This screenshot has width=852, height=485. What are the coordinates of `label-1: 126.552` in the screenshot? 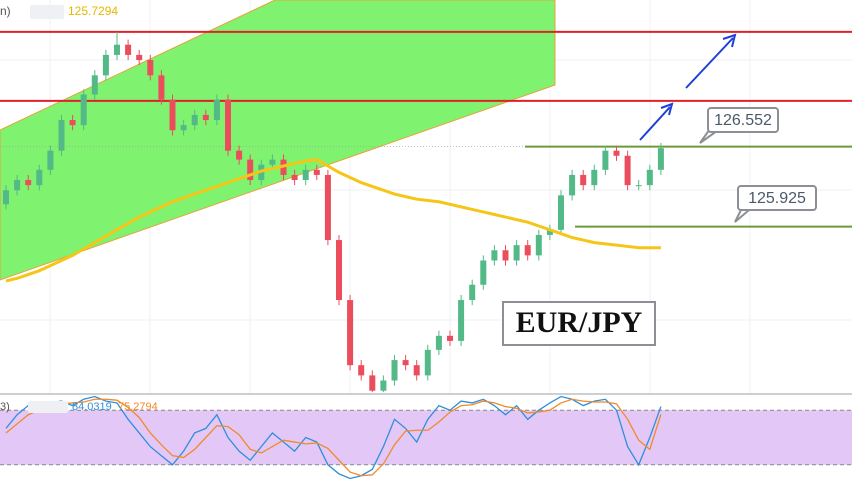 It's located at (739, 125).